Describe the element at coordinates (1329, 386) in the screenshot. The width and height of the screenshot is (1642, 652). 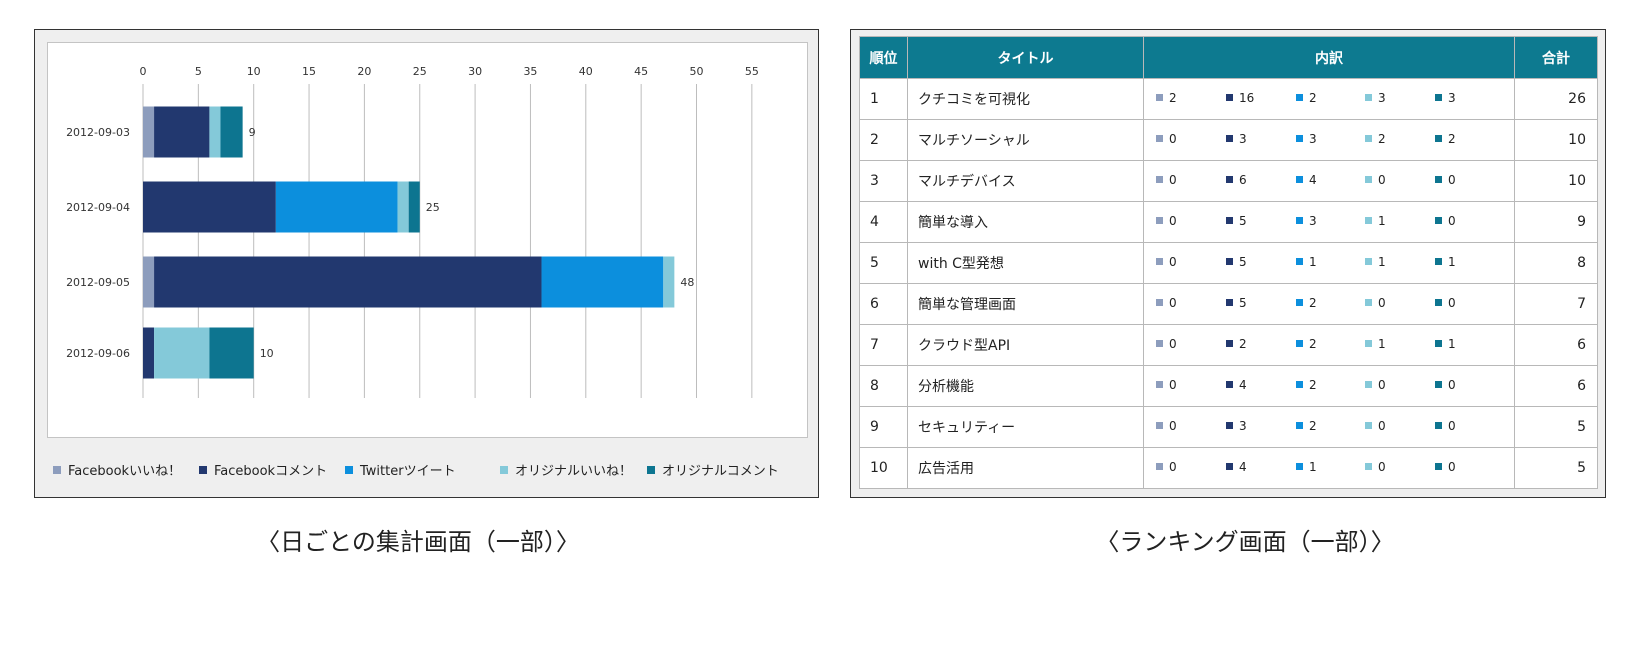
I see `breakdown-cell: 0 4 2 0 0` at that location.